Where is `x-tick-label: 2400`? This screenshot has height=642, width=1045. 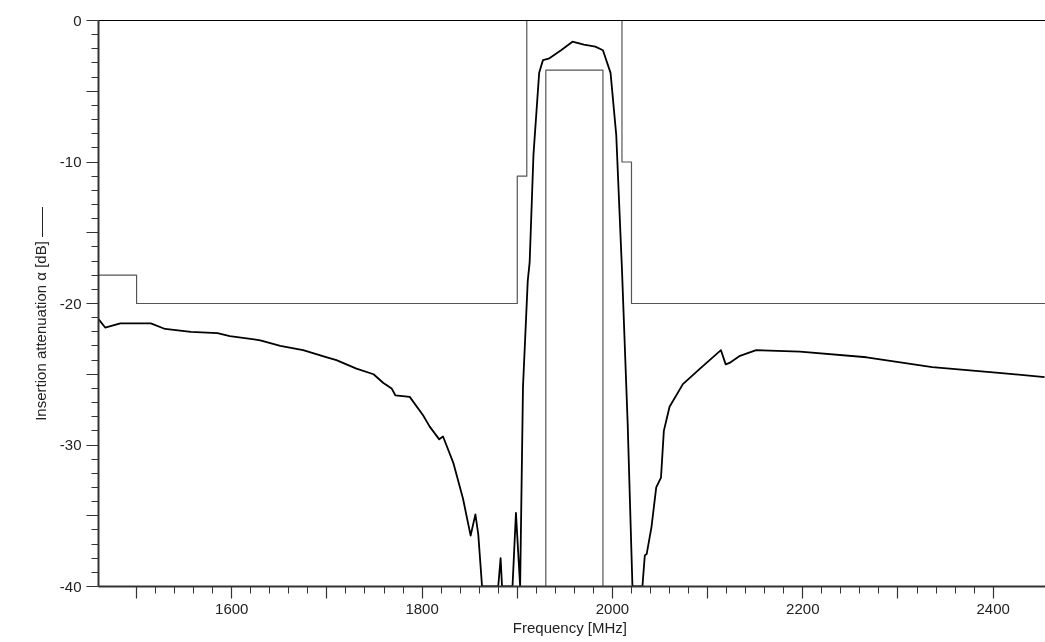
x-tick-label: 2400 is located at coordinates (993, 608).